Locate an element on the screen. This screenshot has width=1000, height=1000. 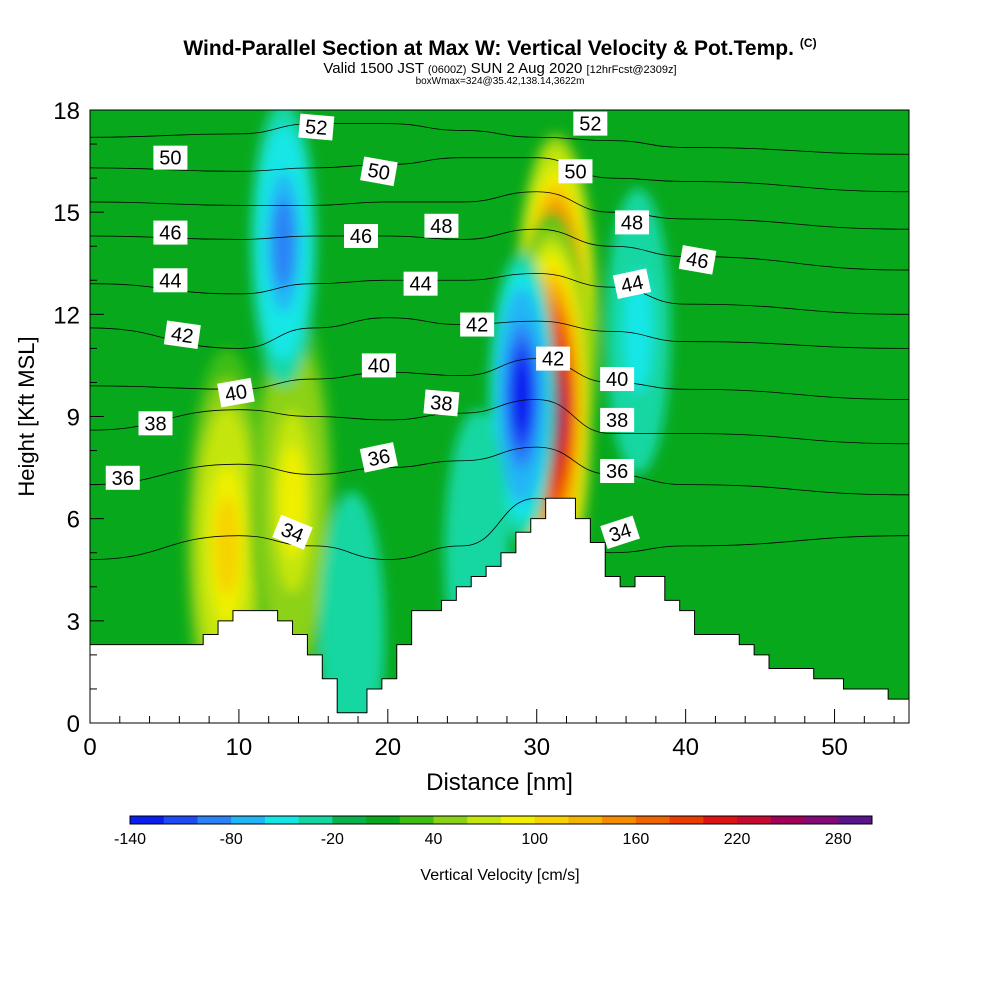
x-tick-label: 50 is located at coordinates (834, 747).